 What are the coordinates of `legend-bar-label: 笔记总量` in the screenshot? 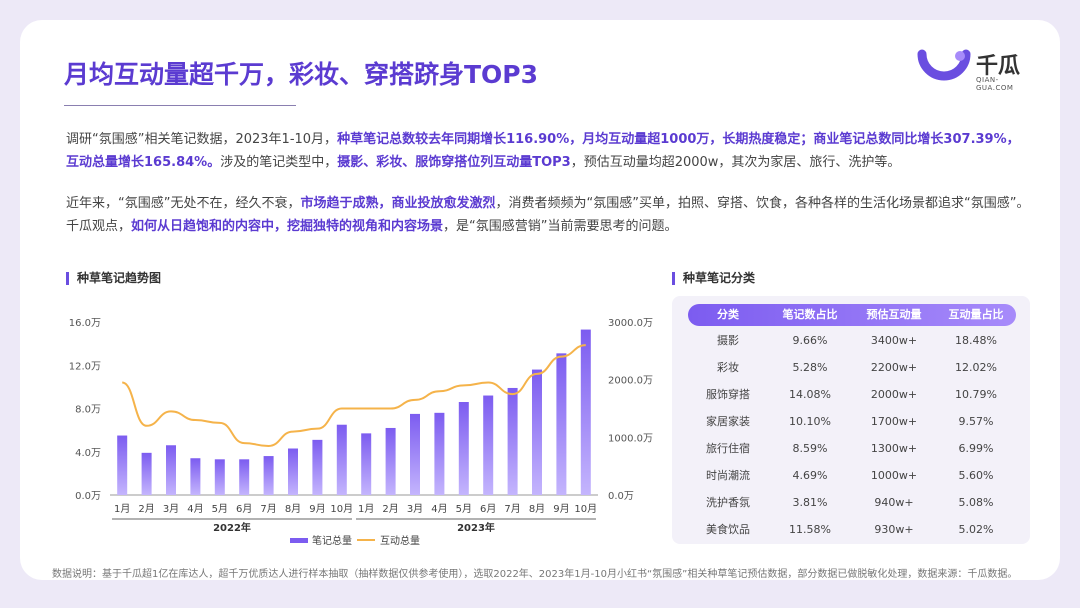 It's located at (332, 540).